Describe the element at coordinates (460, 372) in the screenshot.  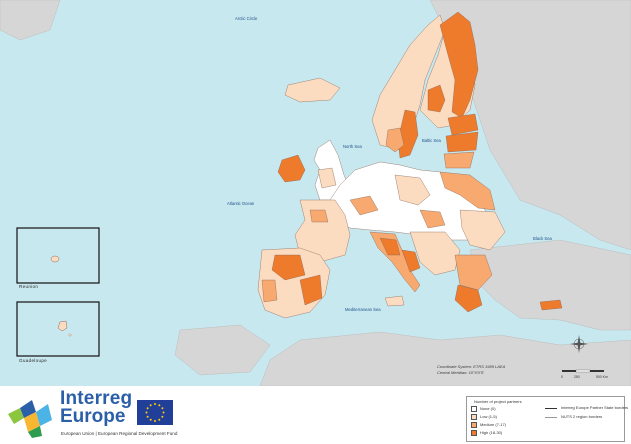
I see `central-meridian-text: Central Meridian: 10°0'0"E` at that location.